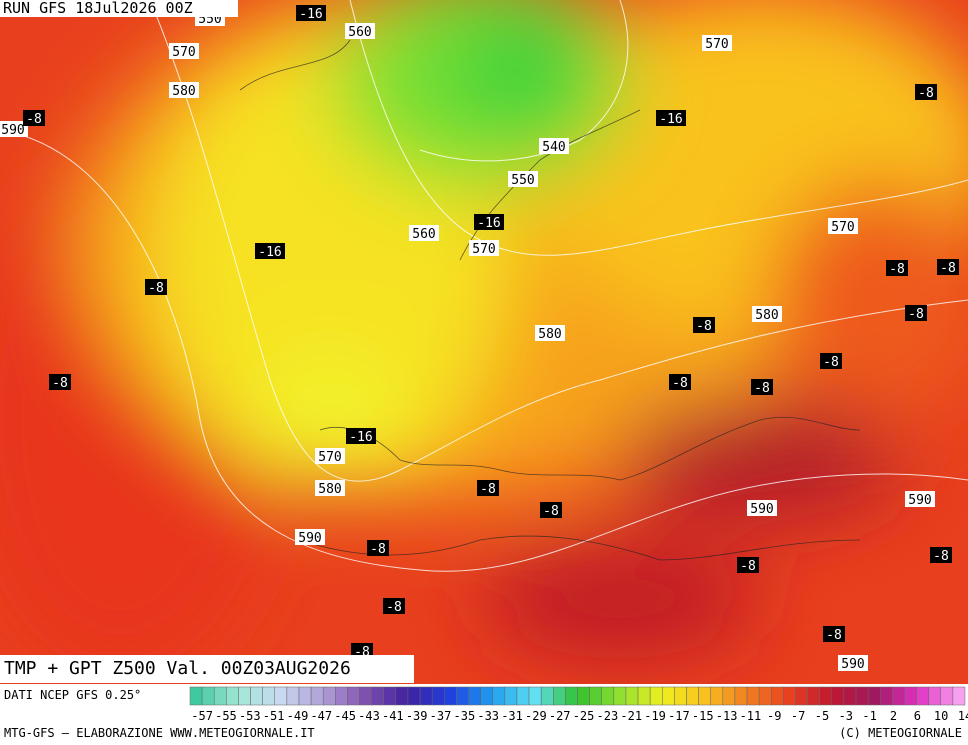 This screenshot has height=745, width=968. I want to click on colorbar-label: -43, so click(369, 716).